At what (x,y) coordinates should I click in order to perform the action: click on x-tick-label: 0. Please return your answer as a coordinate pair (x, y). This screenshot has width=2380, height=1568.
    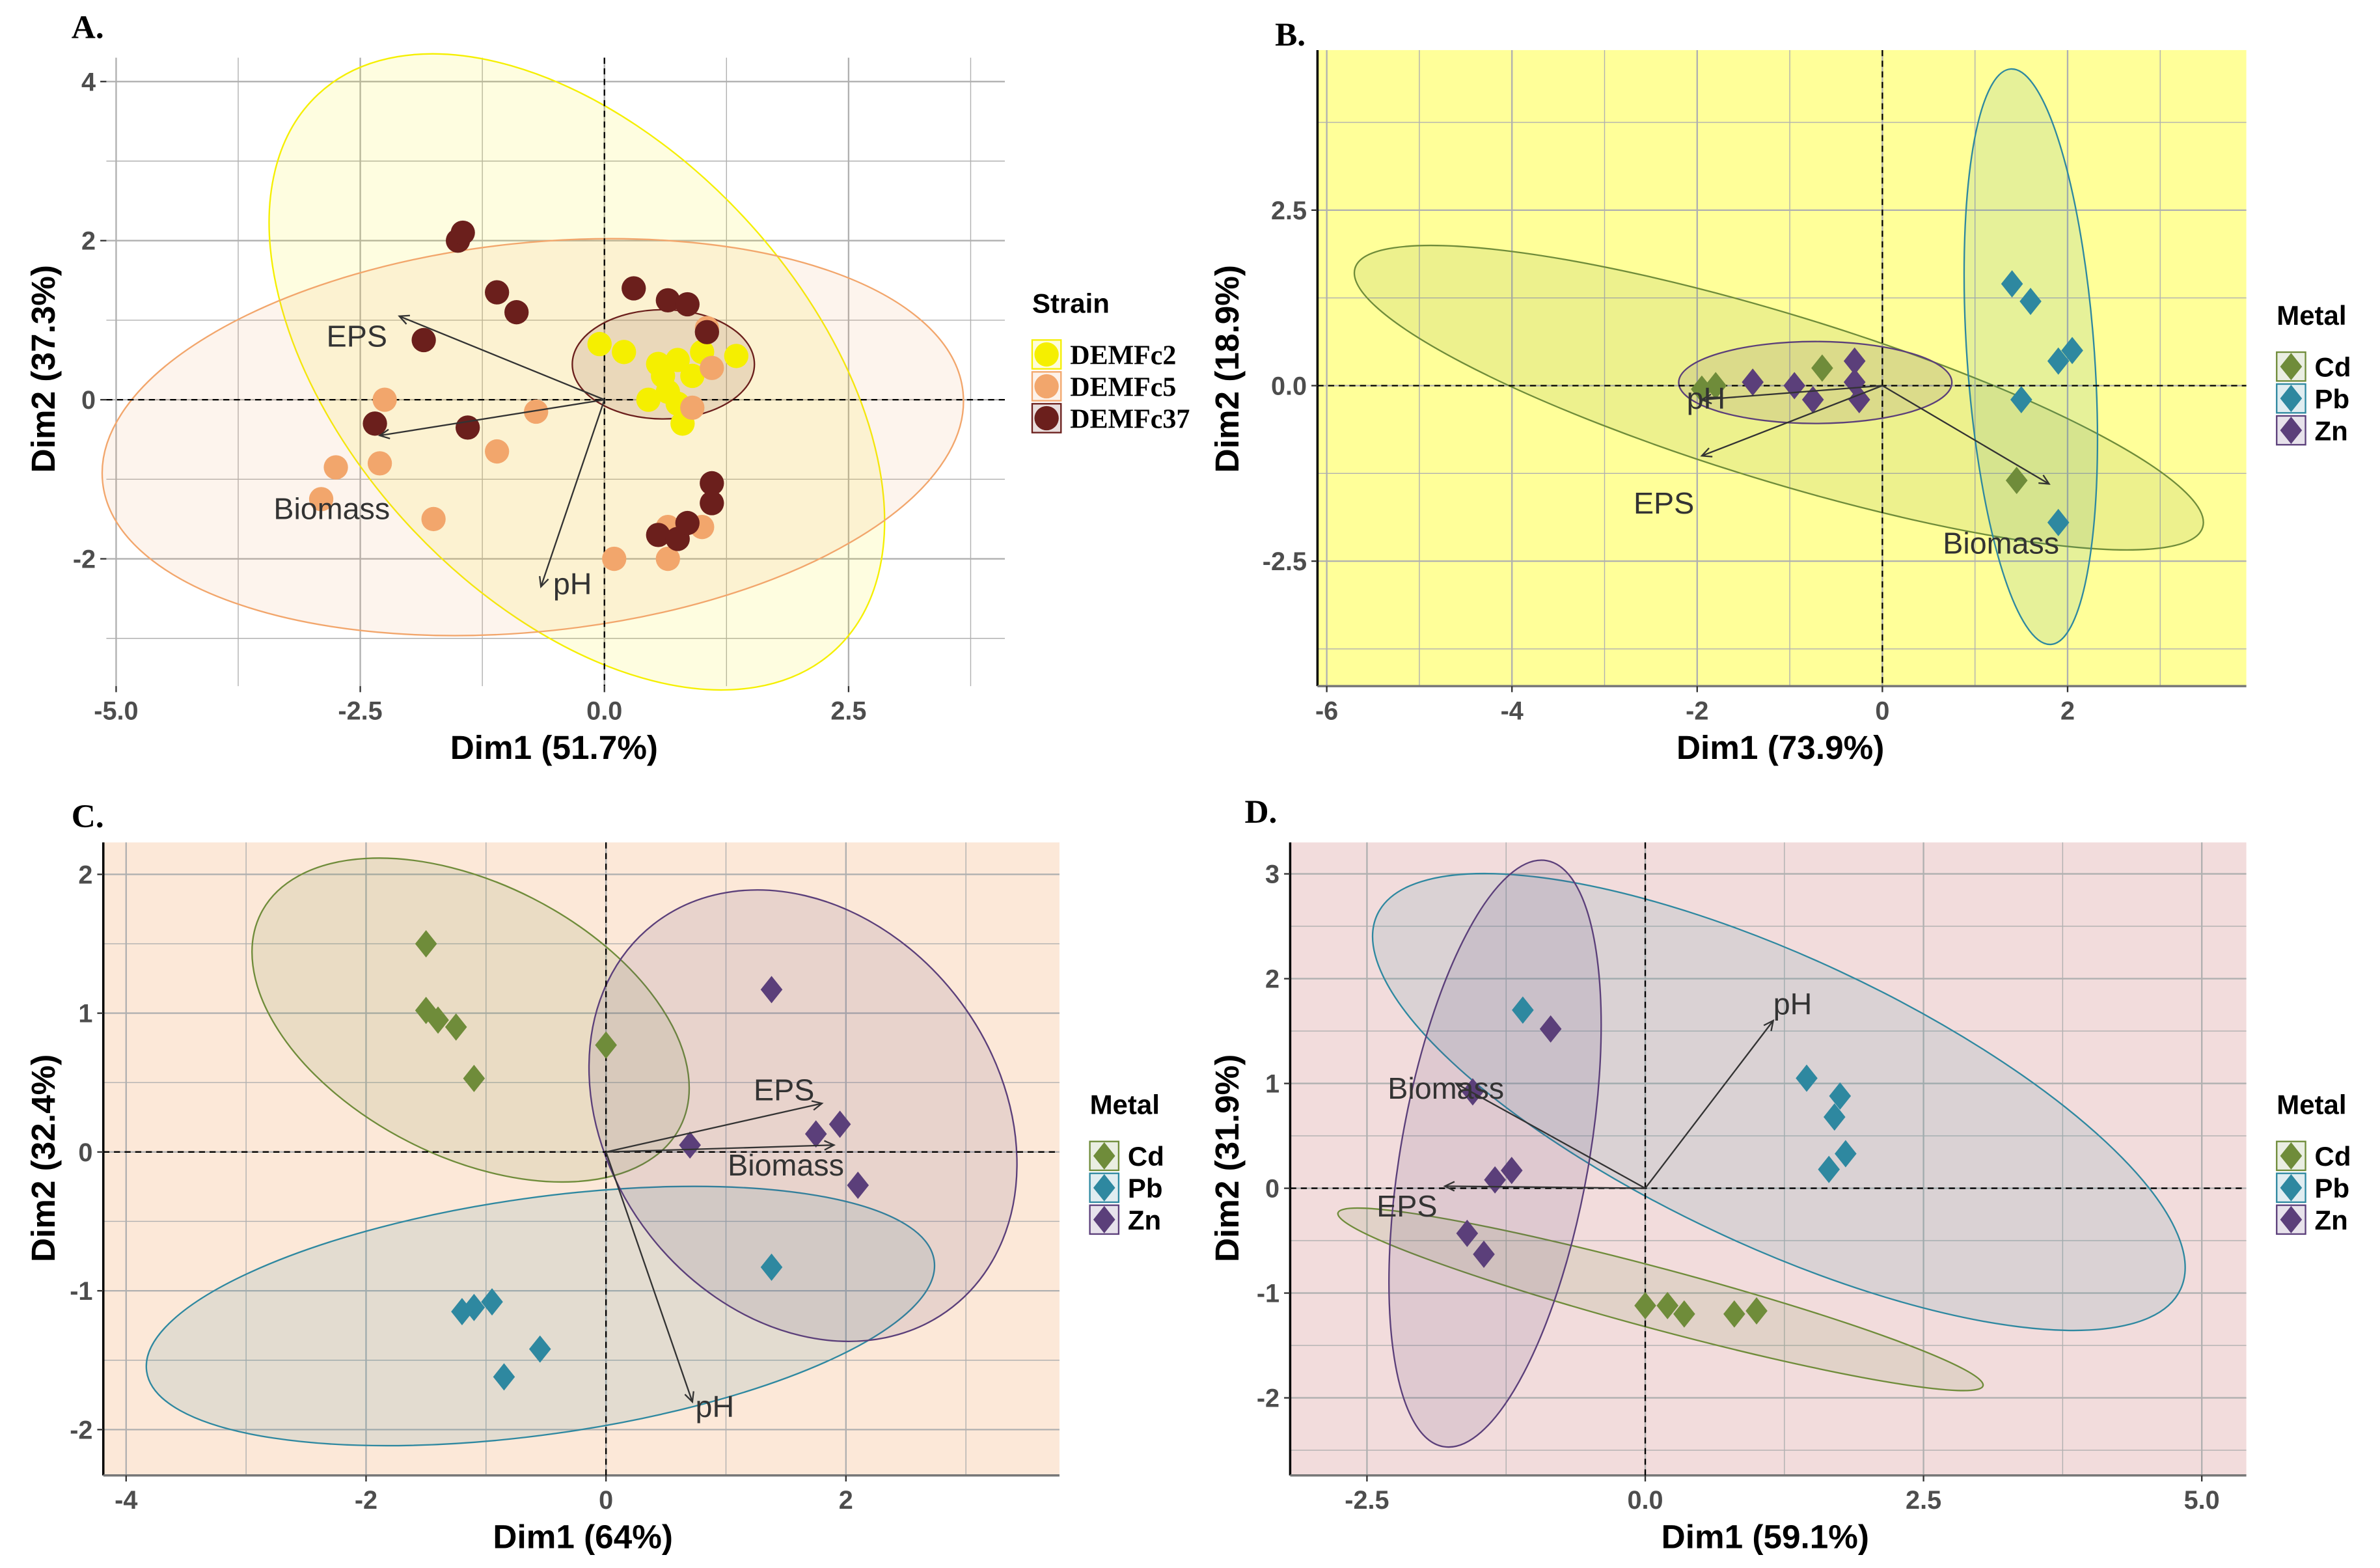
    Looking at the image, I should click on (1882, 710).